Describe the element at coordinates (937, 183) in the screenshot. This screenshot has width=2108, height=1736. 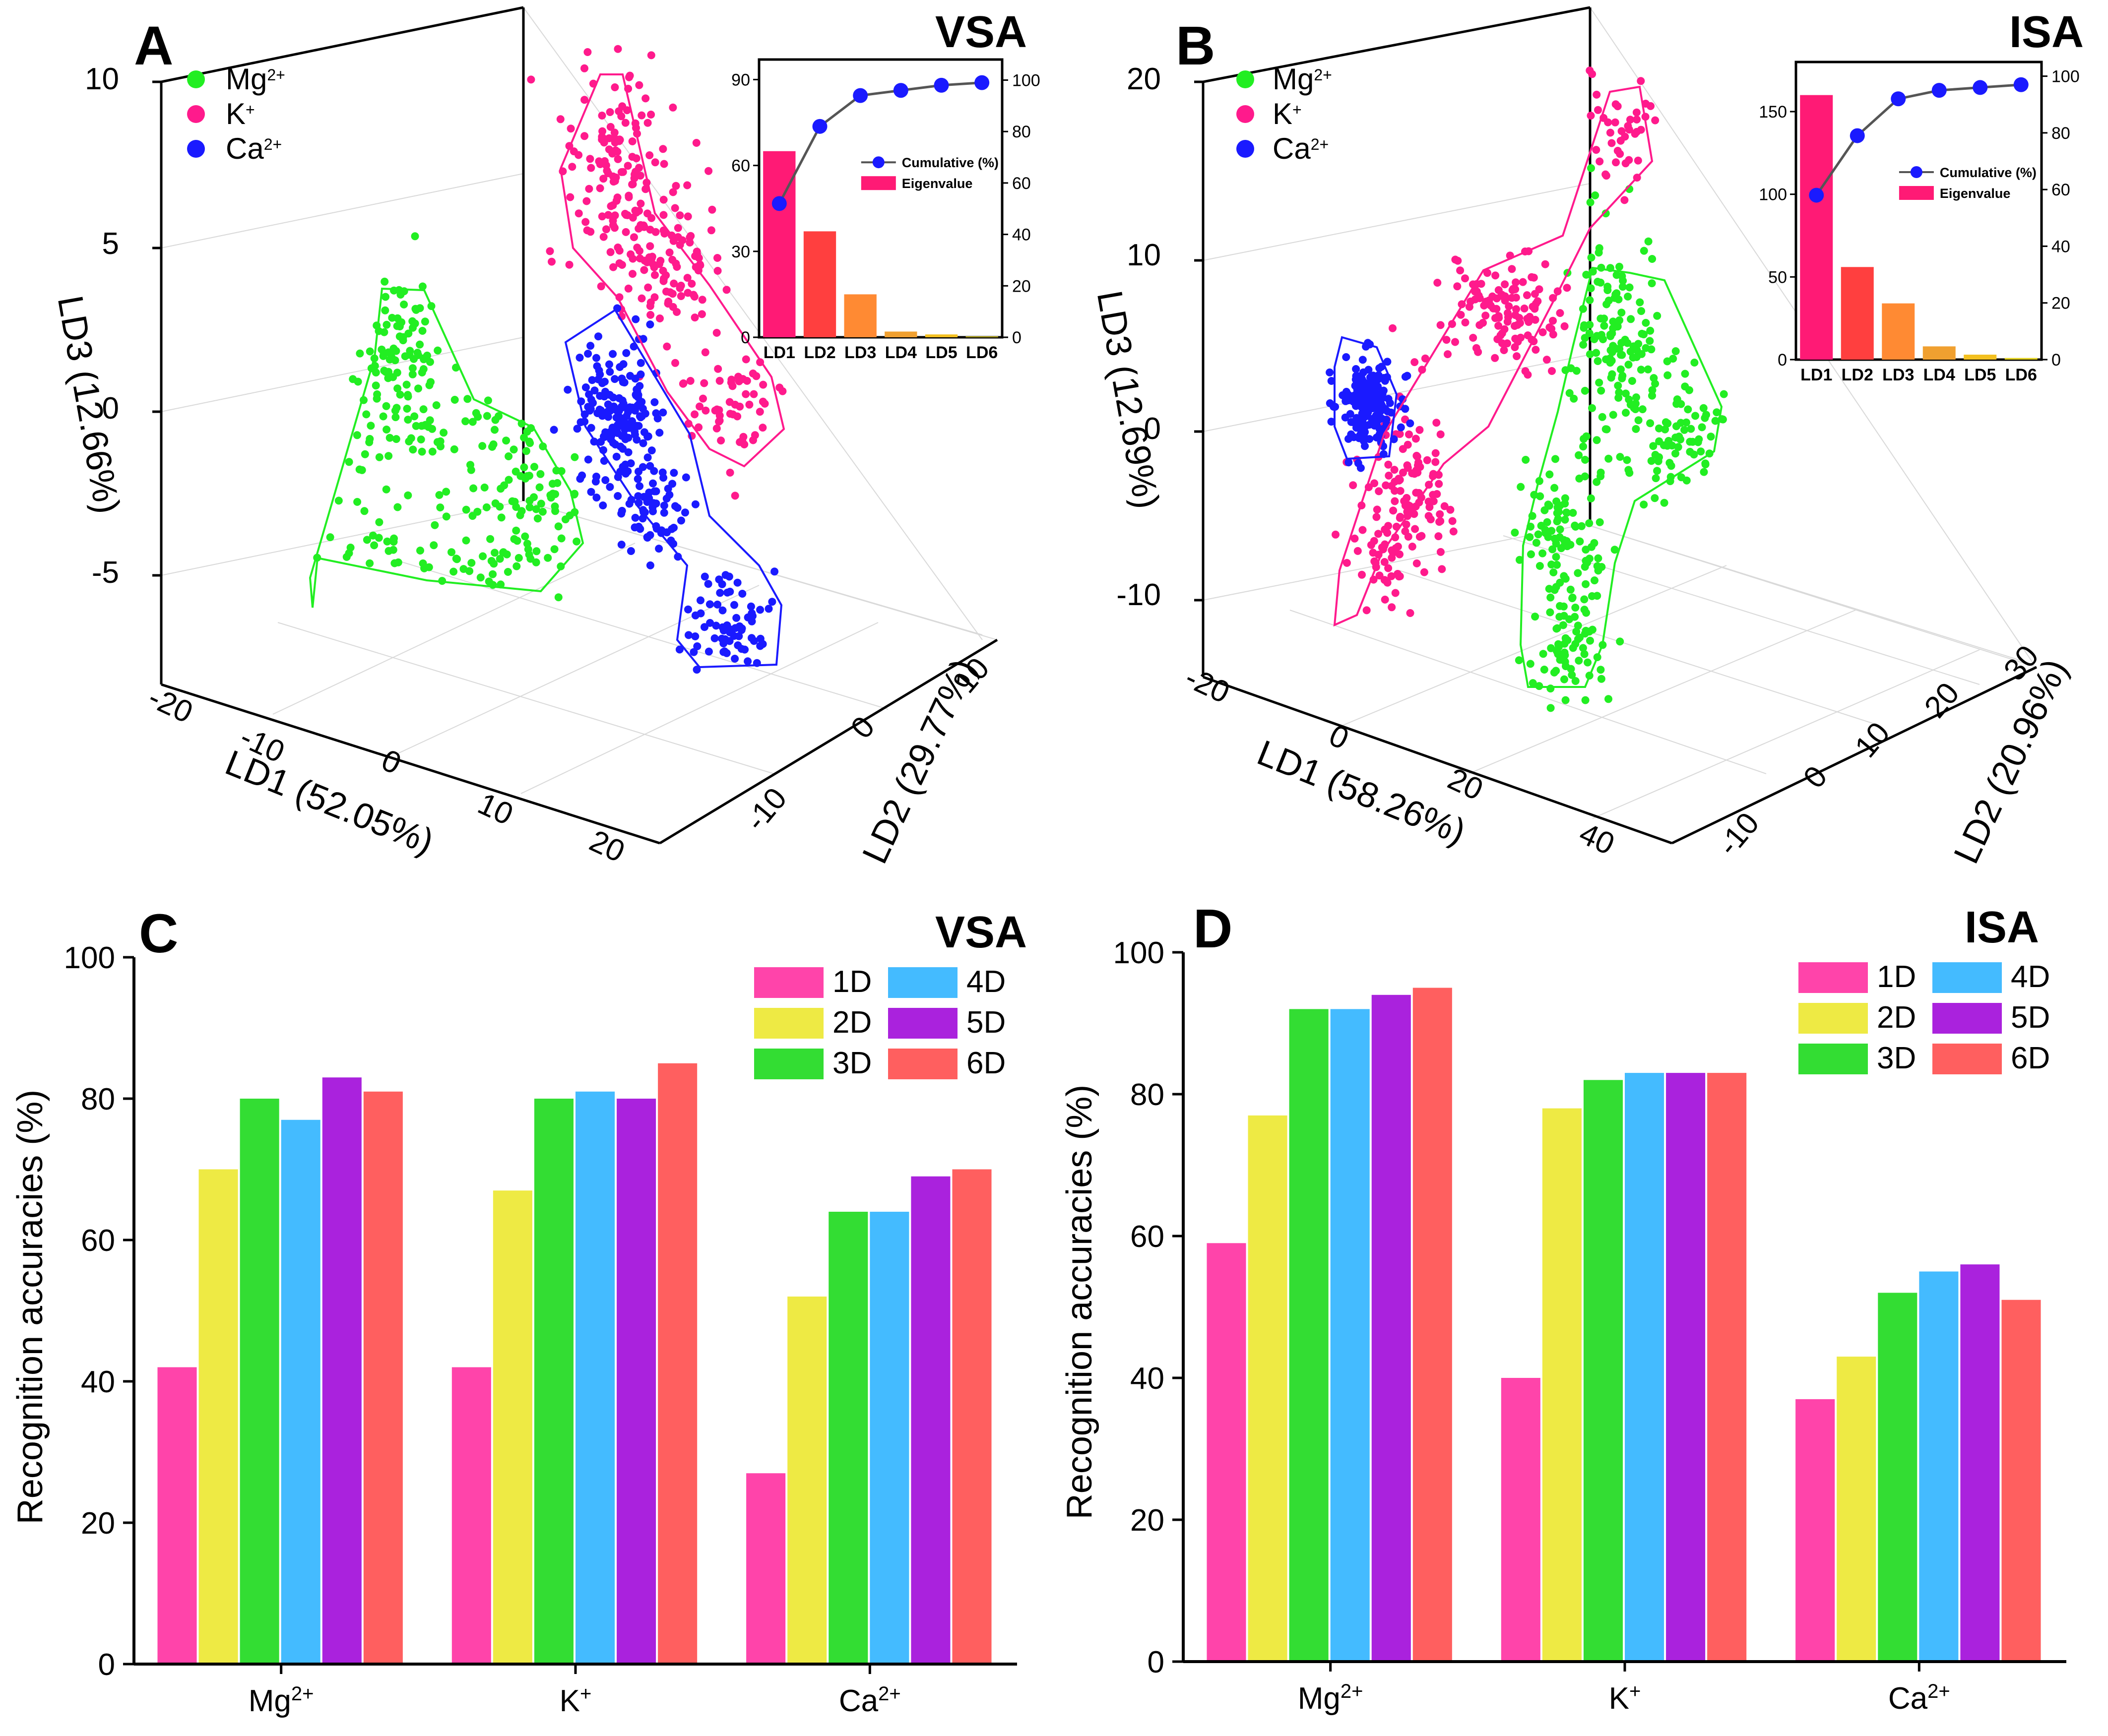
I see `panel-a-inset-legend-eigenvalue: Eigenvalue` at that location.